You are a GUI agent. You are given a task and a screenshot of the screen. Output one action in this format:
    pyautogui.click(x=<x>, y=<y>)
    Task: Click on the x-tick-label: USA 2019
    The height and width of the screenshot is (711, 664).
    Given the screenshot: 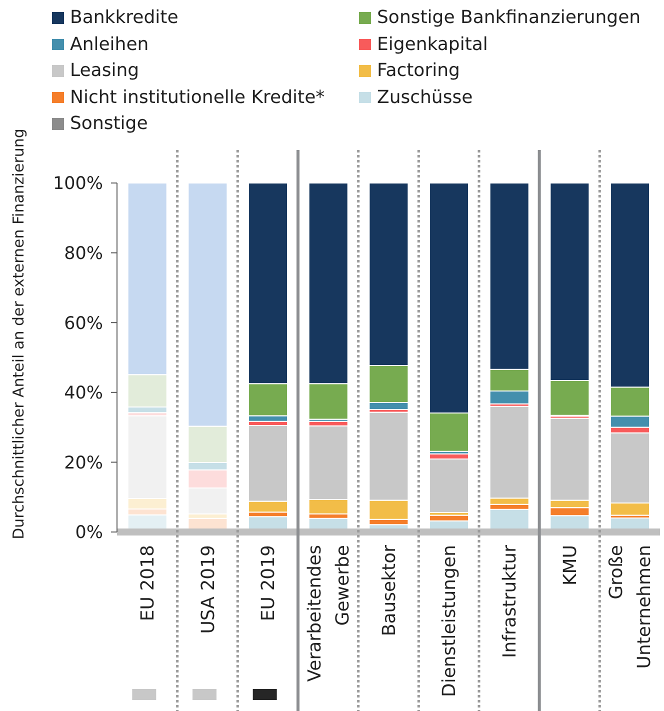 What is the action you would take?
    pyautogui.click(x=208, y=589)
    